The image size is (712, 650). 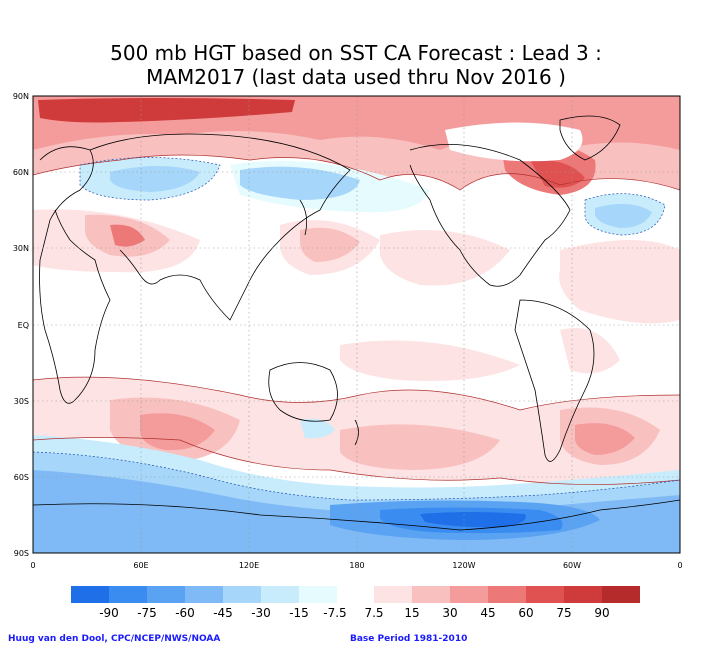 I want to click on colorbar-label: 15, so click(x=411, y=613).